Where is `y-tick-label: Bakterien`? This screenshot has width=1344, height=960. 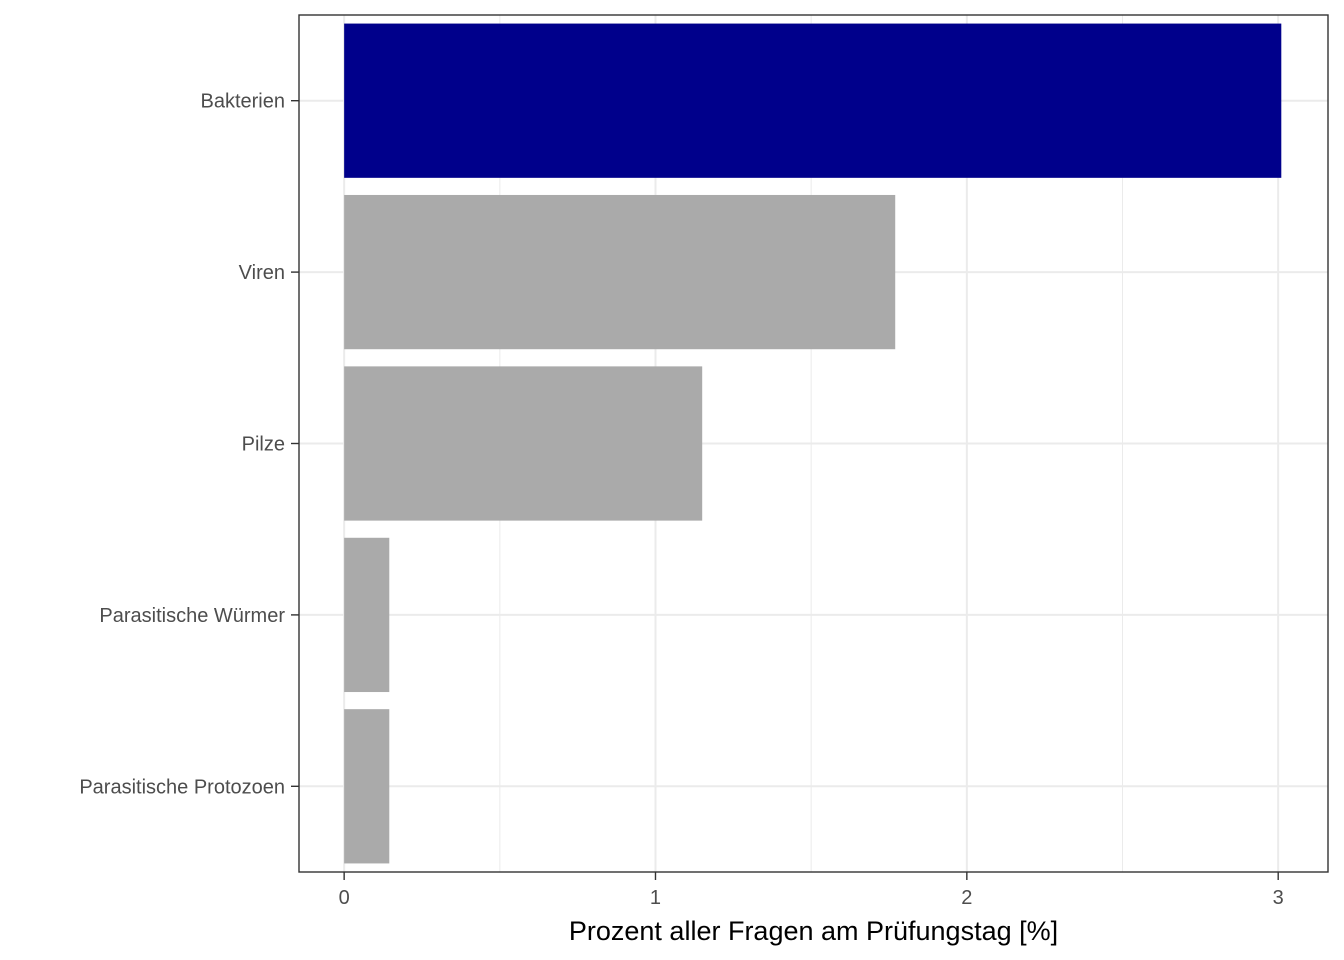 y-tick-label: Bakterien is located at coordinates (243, 102).